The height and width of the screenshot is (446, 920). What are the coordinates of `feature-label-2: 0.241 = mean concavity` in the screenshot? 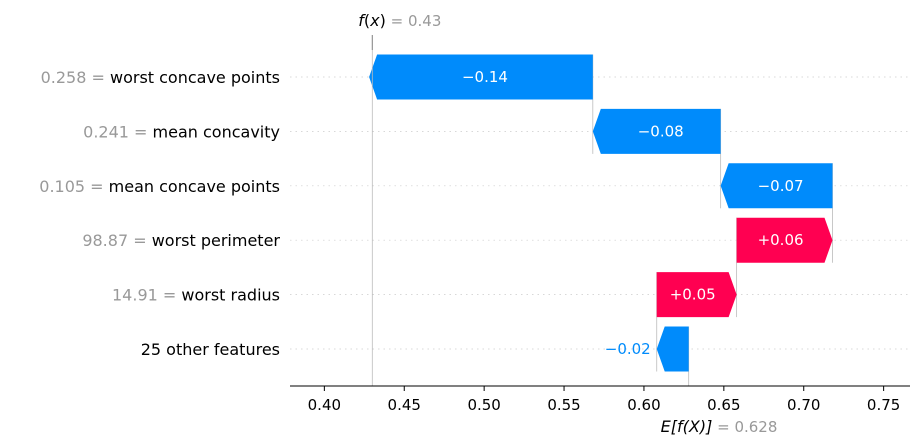 It's located at (181, 131).